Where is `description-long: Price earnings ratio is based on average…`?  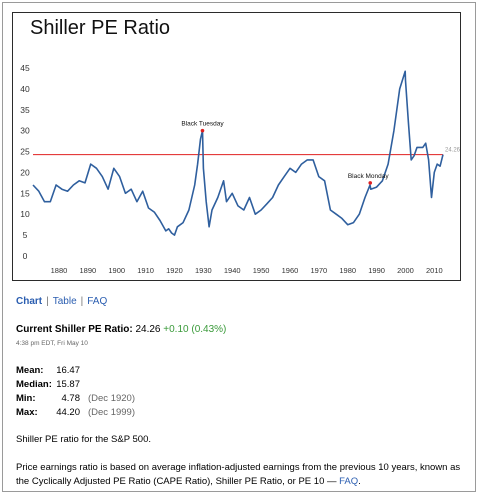 description-long: Price earnings ratio is based on average… is located at coordinates (241, 475).